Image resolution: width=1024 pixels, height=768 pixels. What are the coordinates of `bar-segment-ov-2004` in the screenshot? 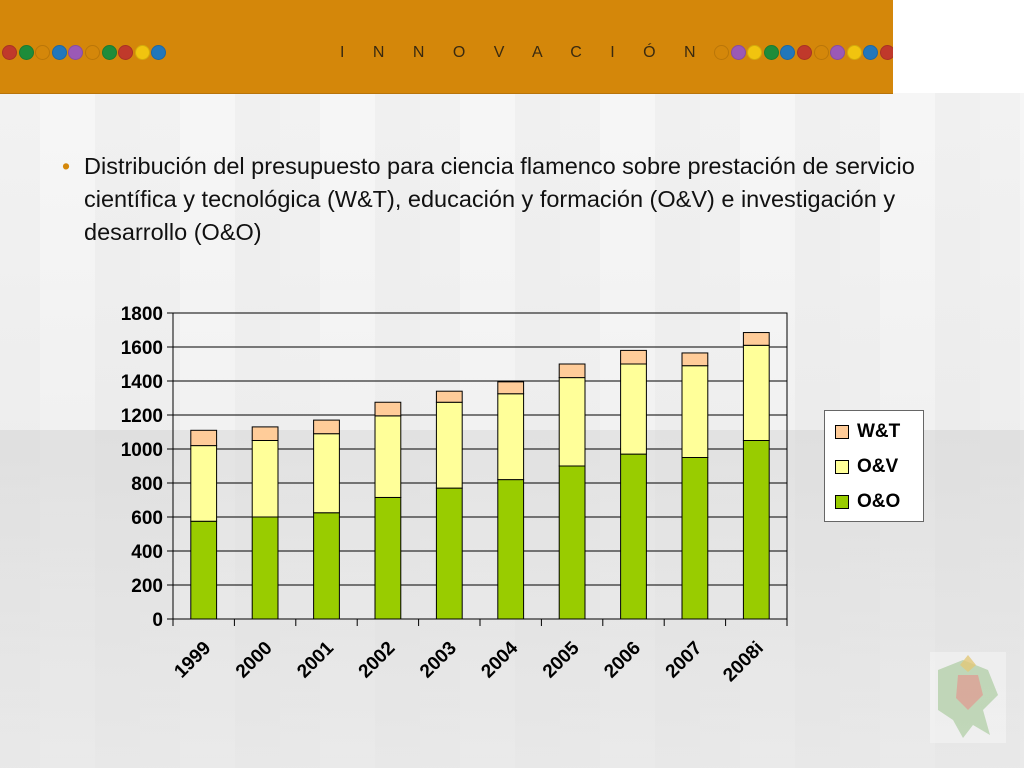 It's located at (511, 437).